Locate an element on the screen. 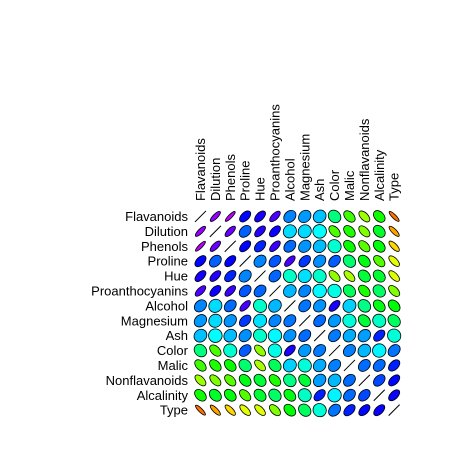  cell-dilution-ash is located at coordinates (319, 231).